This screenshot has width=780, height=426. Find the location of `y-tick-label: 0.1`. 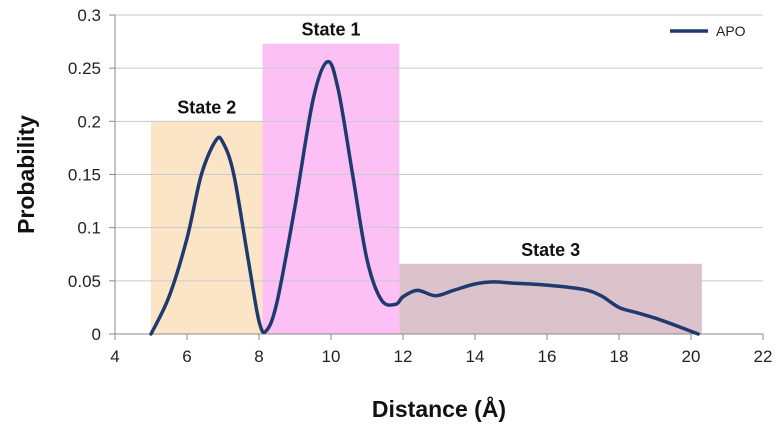

y-tick-label: 0.1 is located at coordinates (89, 228).